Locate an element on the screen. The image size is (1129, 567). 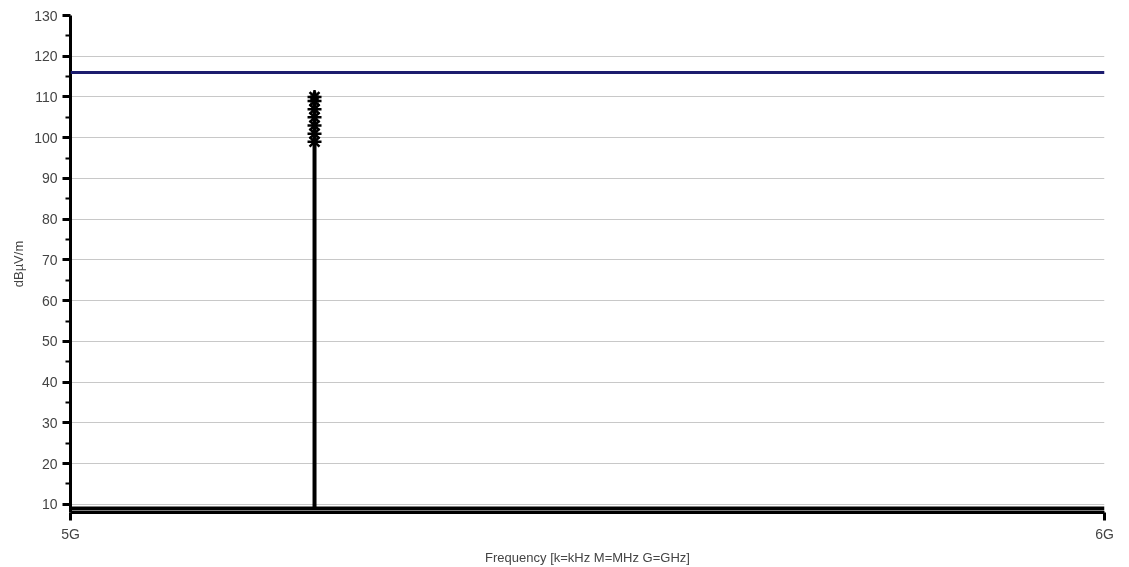
y-tick-label: 120 is located at coordinates (46, 56).